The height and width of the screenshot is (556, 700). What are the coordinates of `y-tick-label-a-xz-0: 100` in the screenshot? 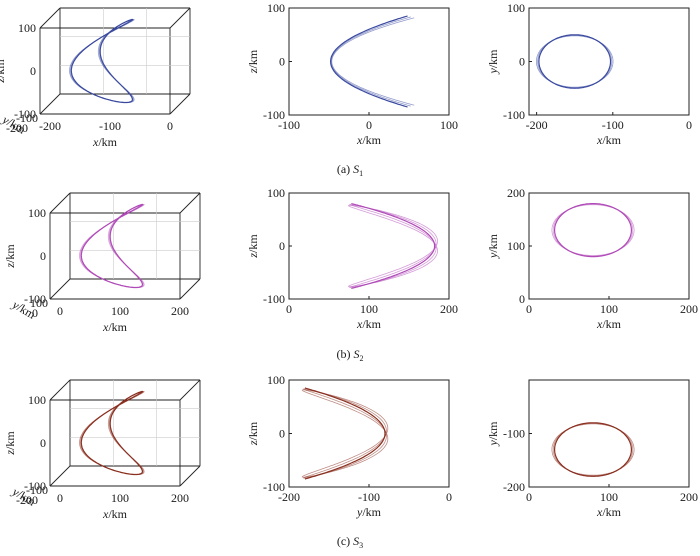 It's located at (276, 8).